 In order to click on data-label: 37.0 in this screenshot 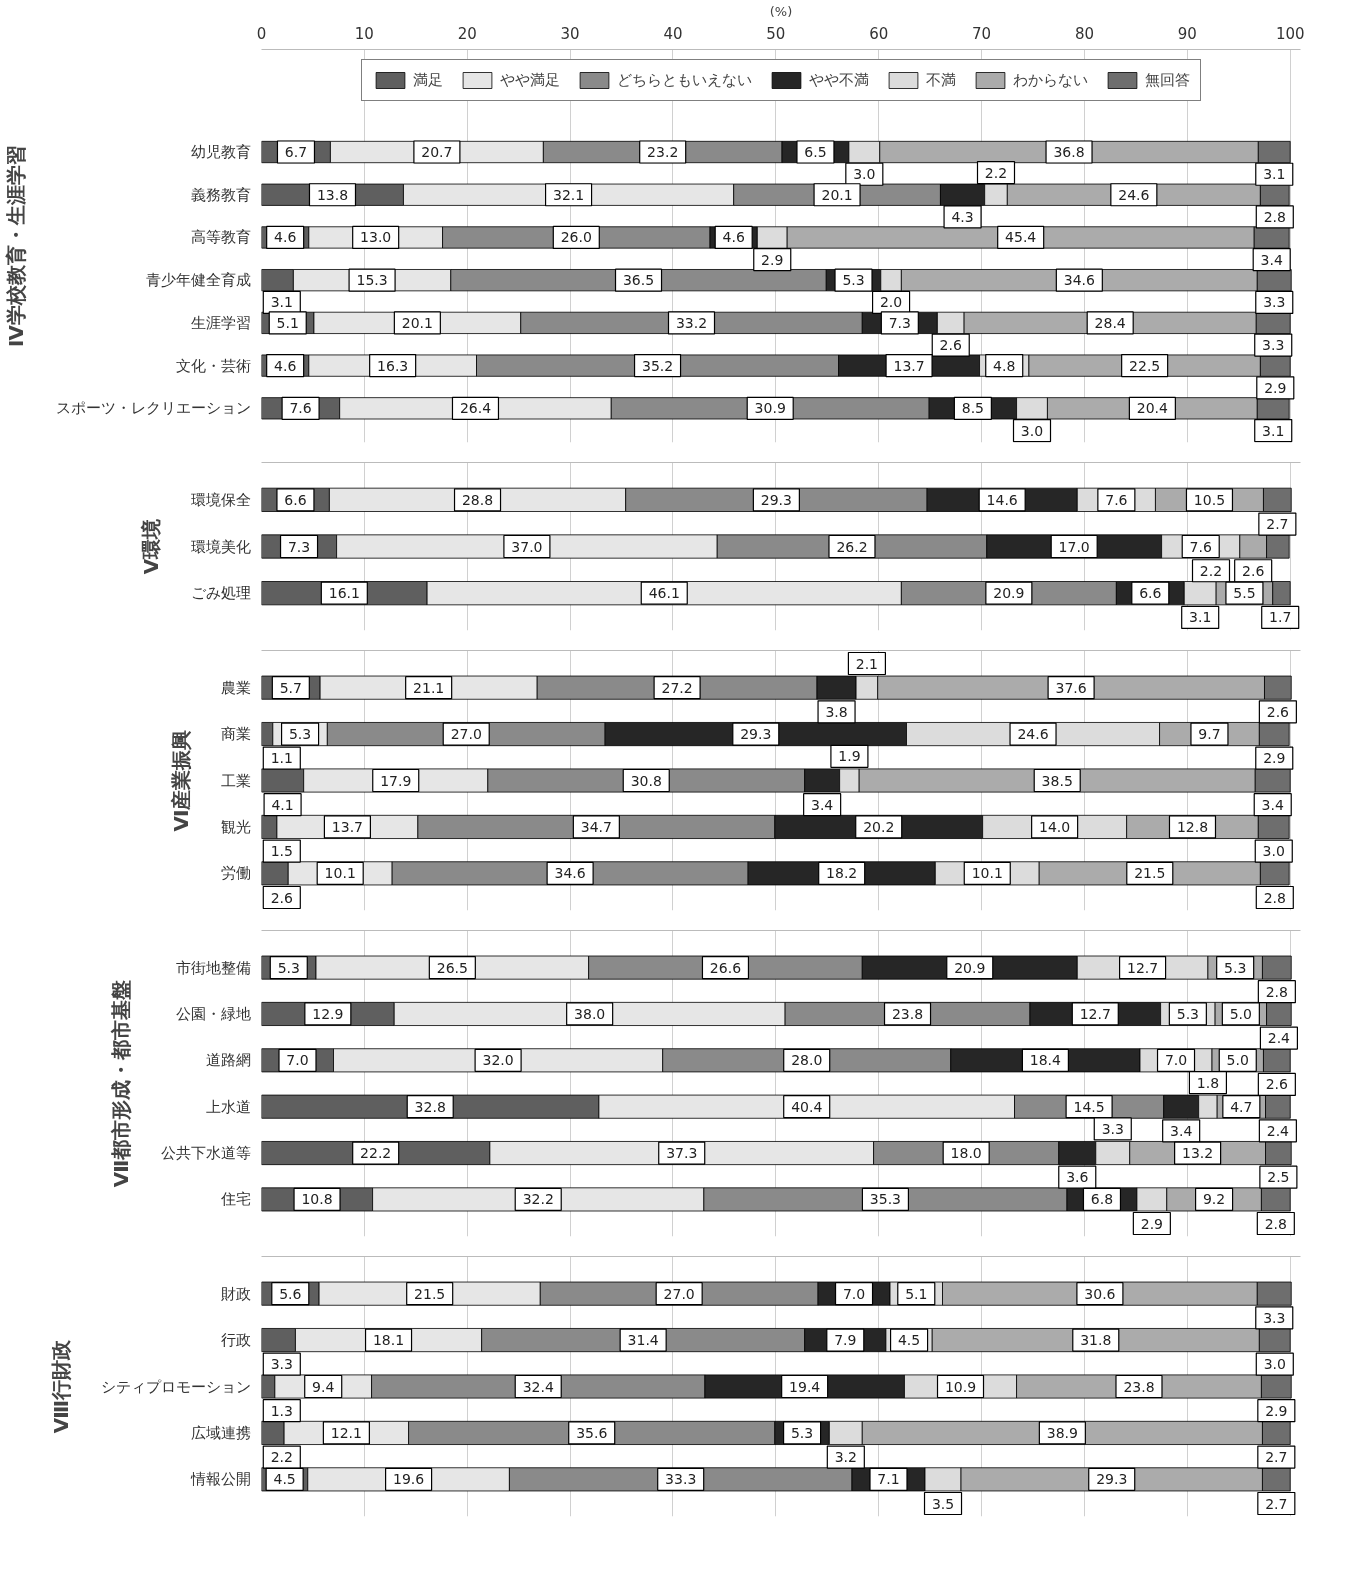, I will do `click(527, 546)`.